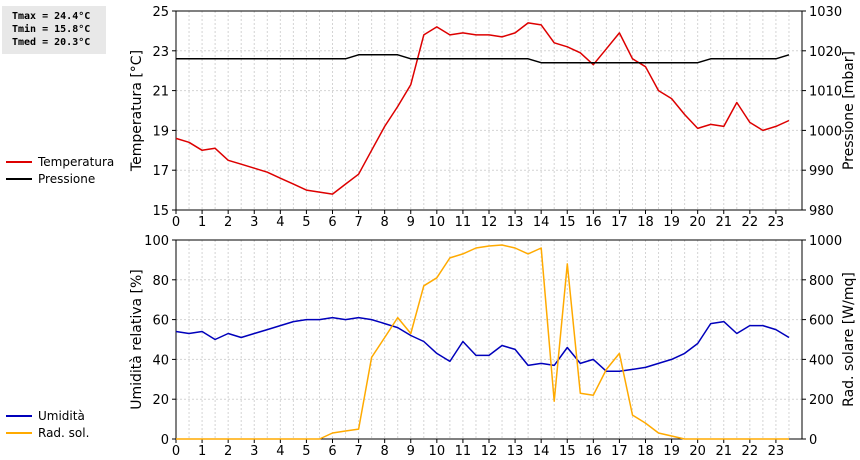 The image size is (860, 460). I want to click on y-axis-title: Umidità relativa [%], so click(137, 339).